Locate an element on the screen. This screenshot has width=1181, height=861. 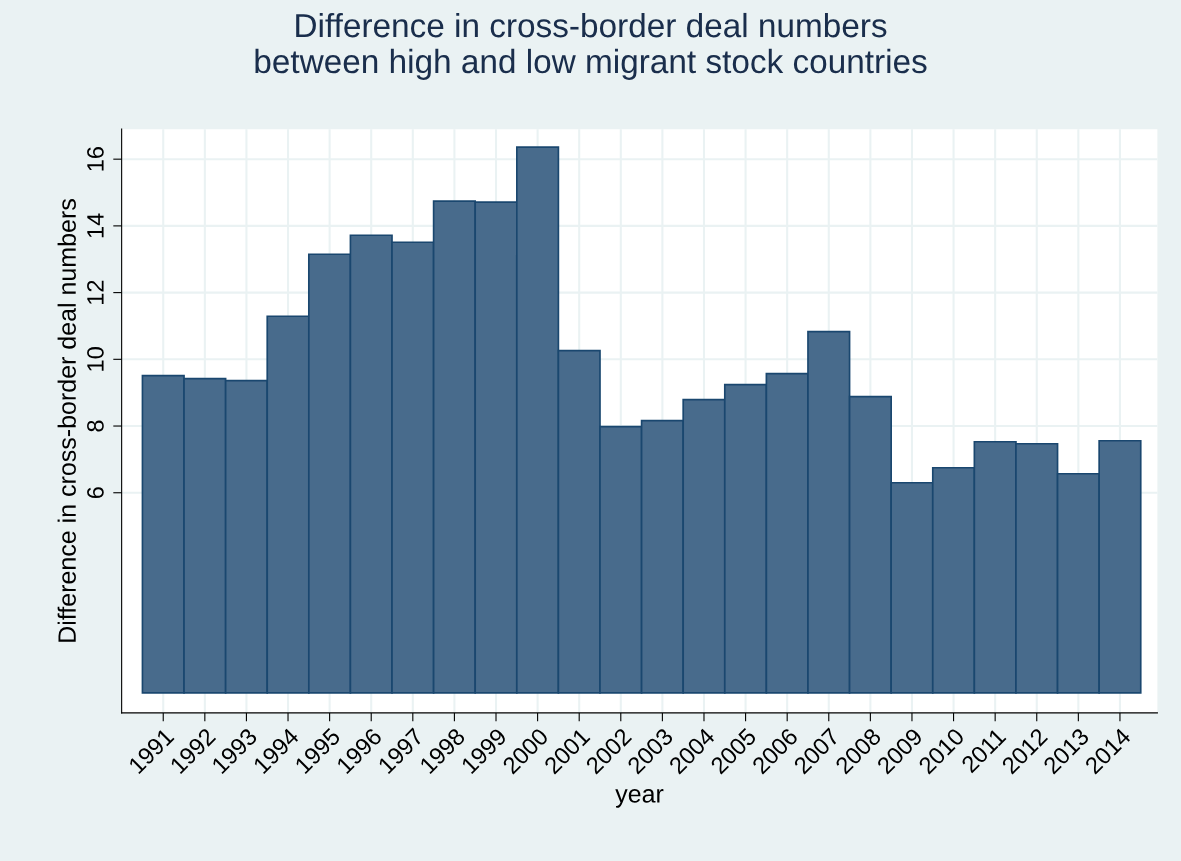
y-tick-label: 16 is located at coordinates (95, 159).